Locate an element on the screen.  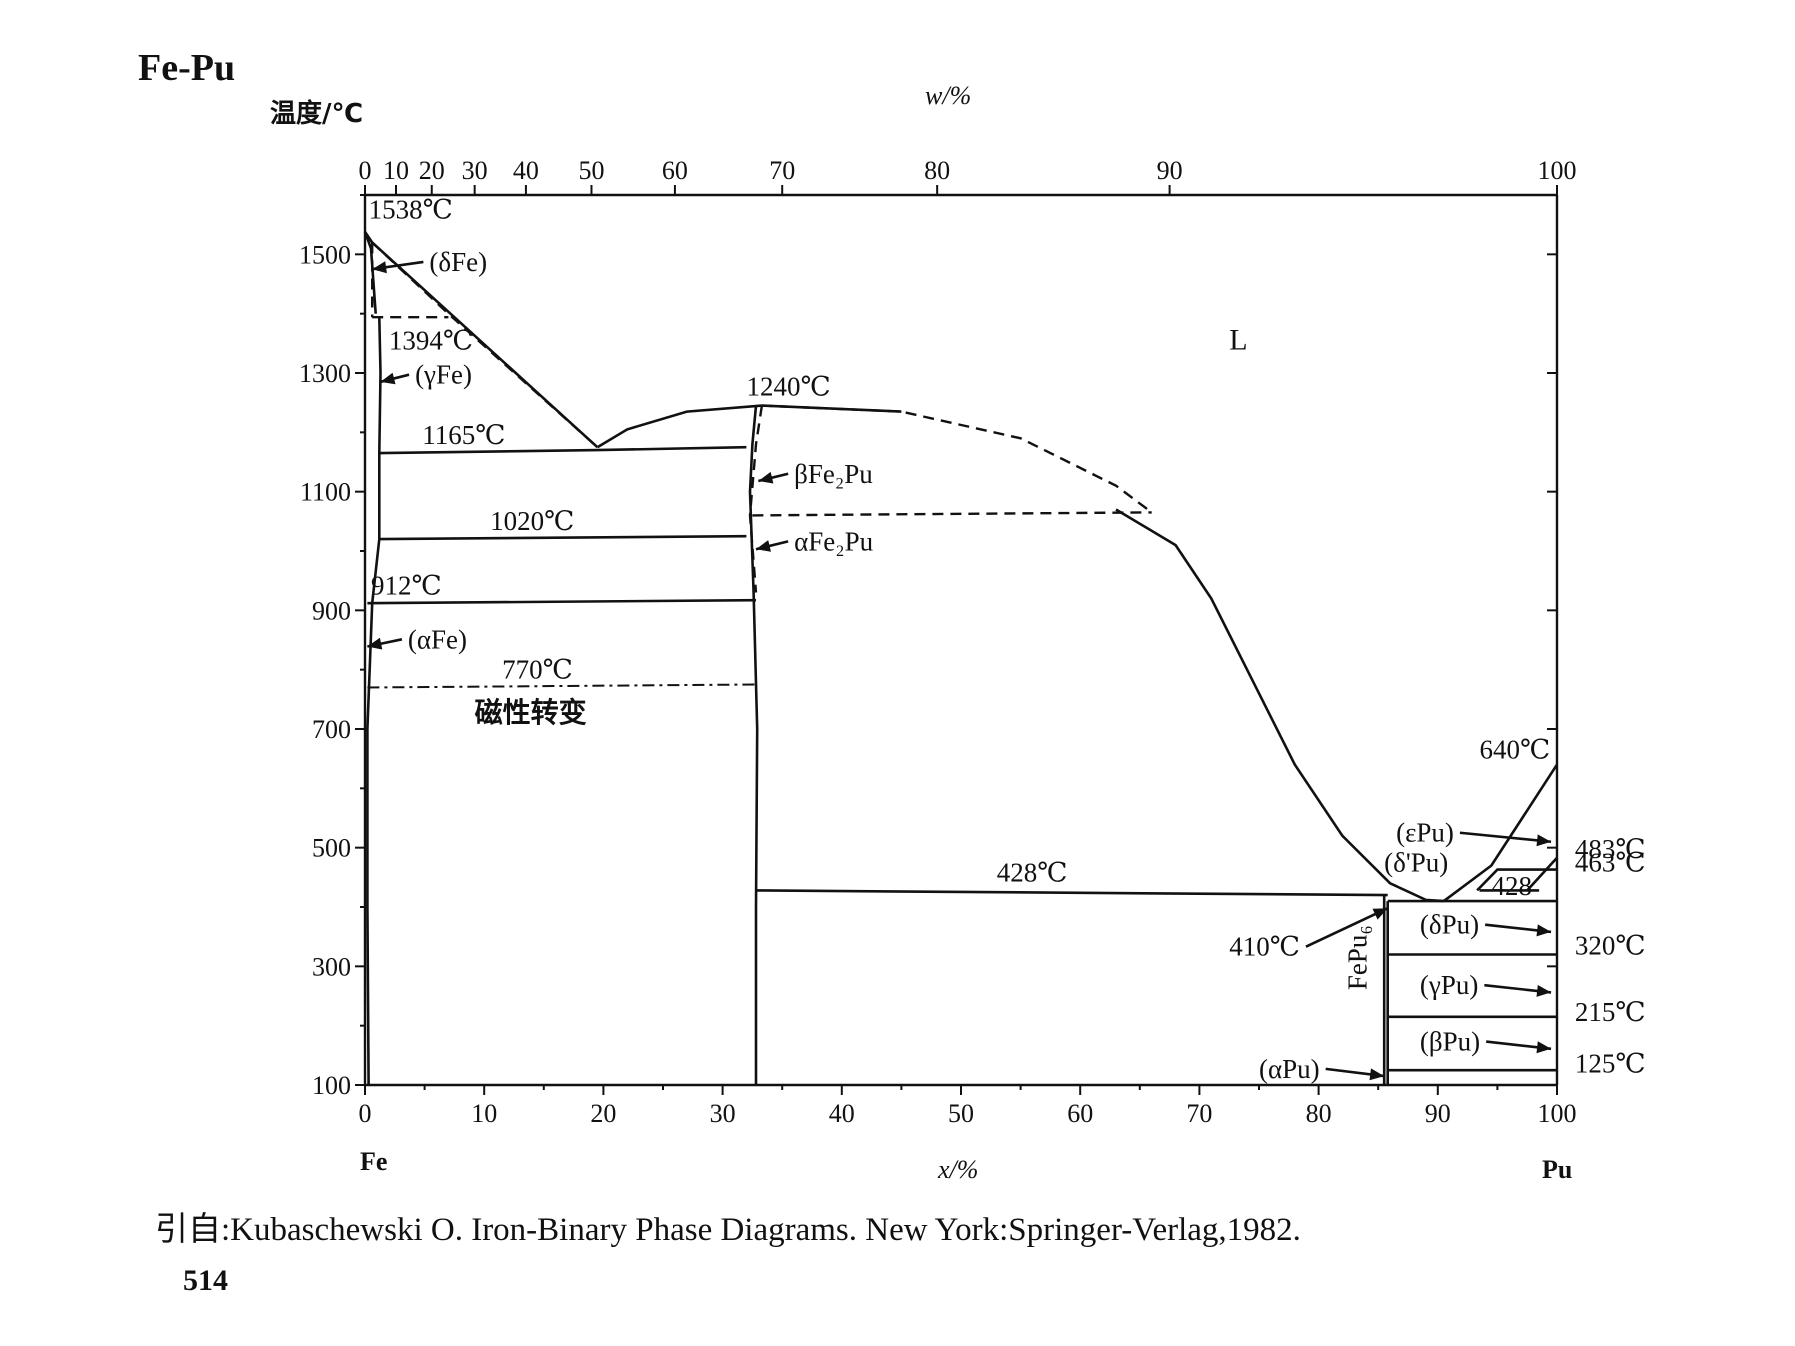
top-tick-label: 60 is located at coordinates (675, 170).